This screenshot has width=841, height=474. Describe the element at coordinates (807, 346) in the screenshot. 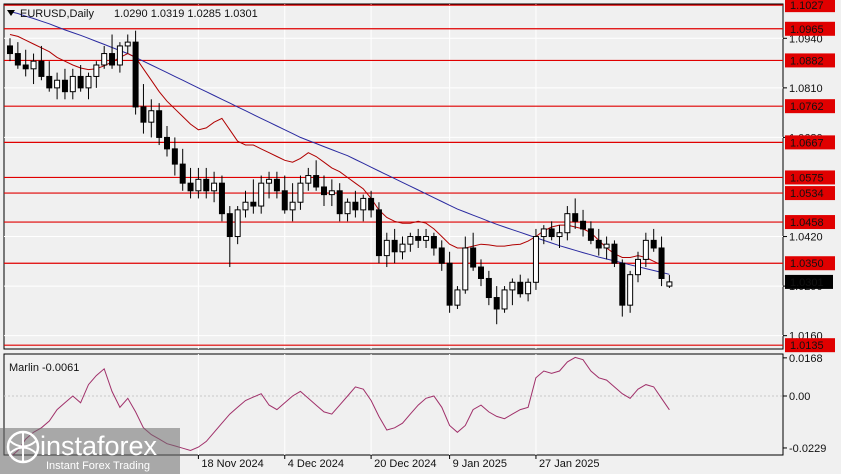

I see `level-label: 1.0135` at that location.